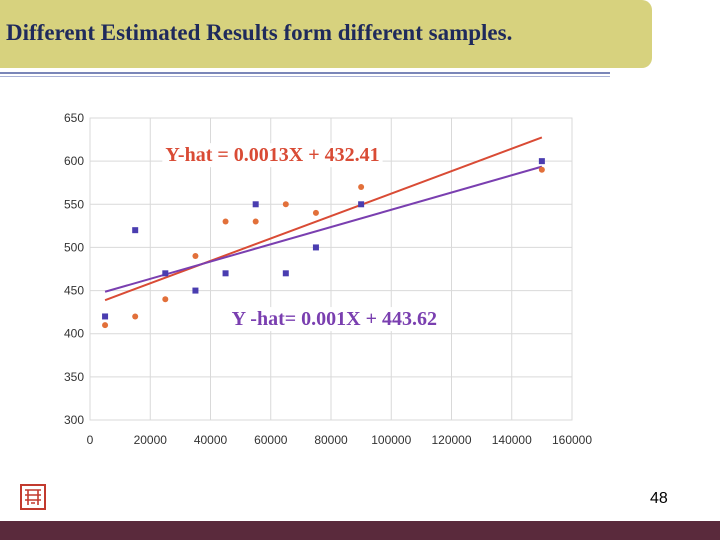  What do you see at coordinates (572, 440) in the screenshot?
I see `x-tick-label: 160000` at bounding box center [572, 440].